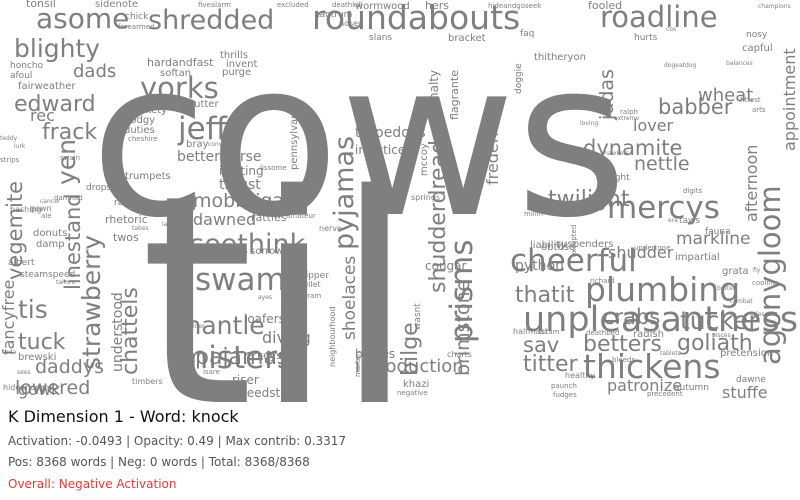  Describe the element at coordinates (695, 107) in the screenshot. I see `cloud-word-babber: babber` at that location.